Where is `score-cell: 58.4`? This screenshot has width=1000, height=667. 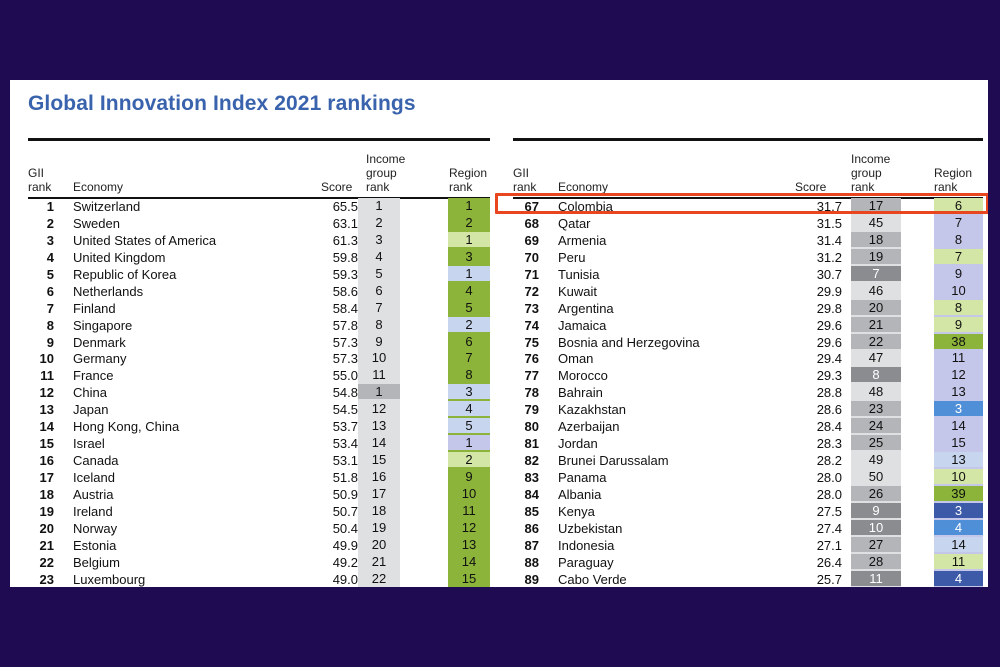 score-cell: 58.4 is located at coordinates (345, 308).